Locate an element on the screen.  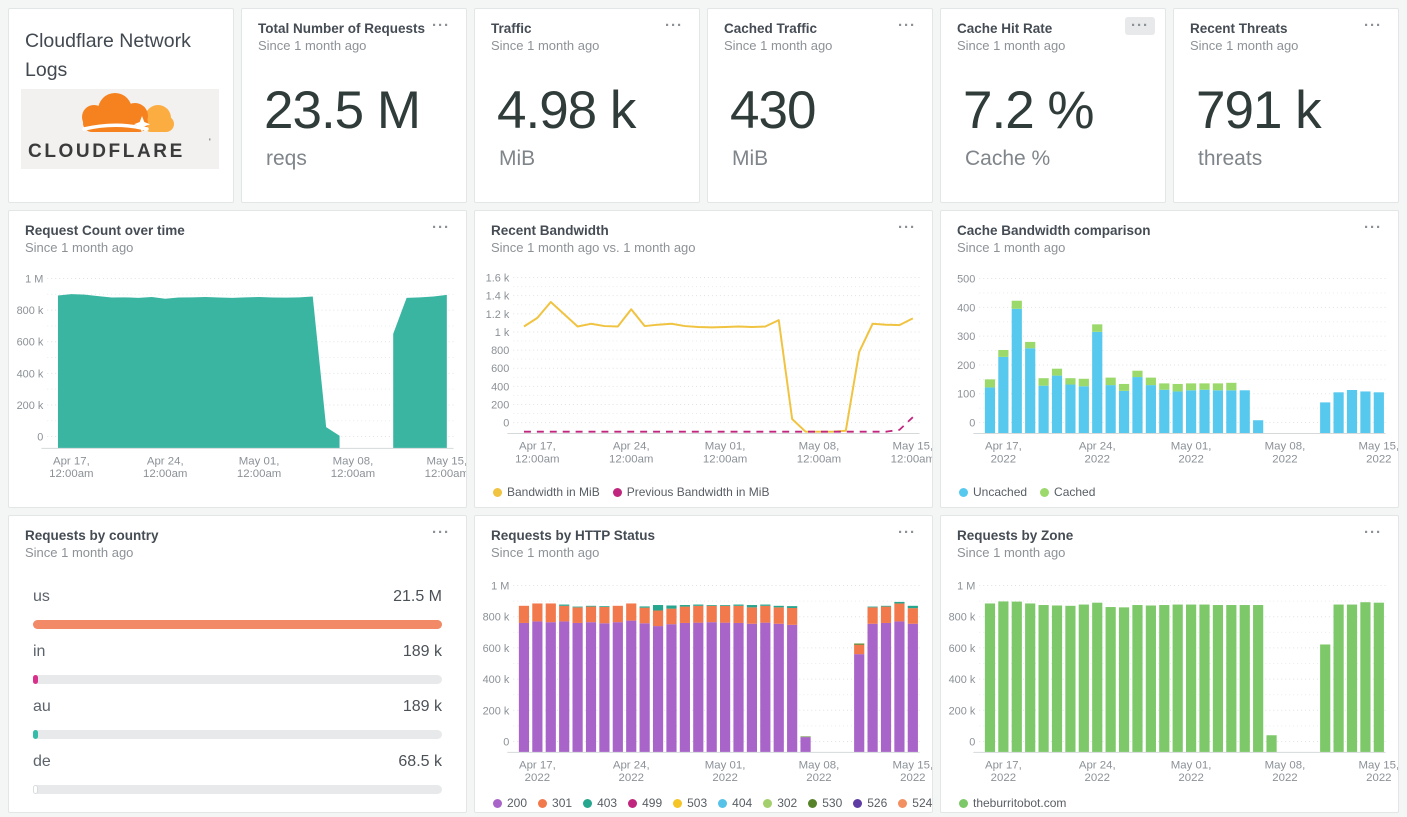
legend-item: theburritobot.com is located at coordinates (1012, 803).